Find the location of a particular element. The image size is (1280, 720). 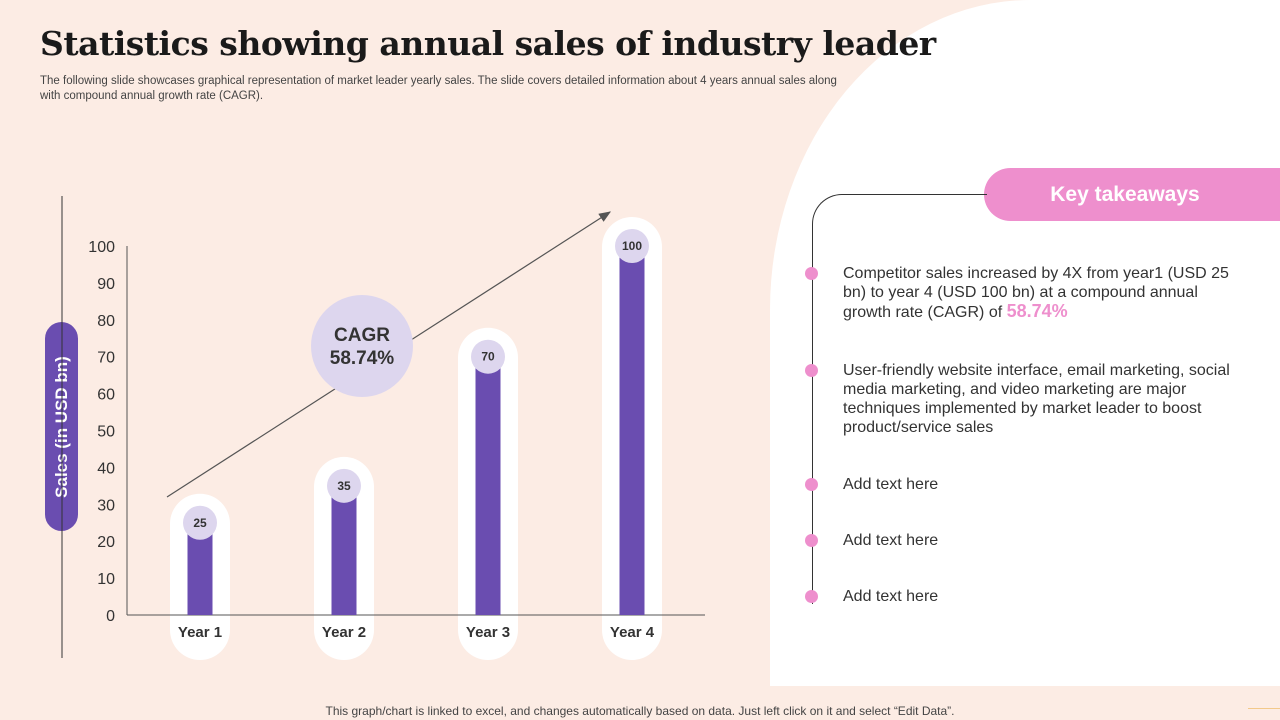

y-tick-label: 0 is located at coordinates (110, 616).